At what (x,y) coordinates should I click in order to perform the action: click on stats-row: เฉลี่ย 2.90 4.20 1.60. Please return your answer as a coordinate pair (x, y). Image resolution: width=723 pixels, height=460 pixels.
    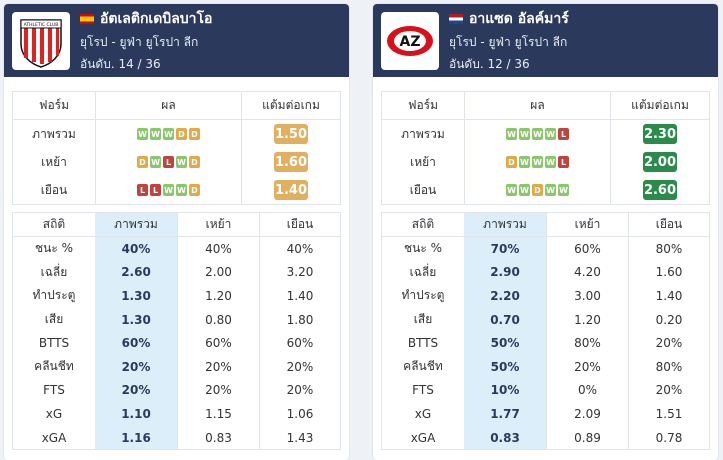
    Looking at the image, I should click on (545, 272).